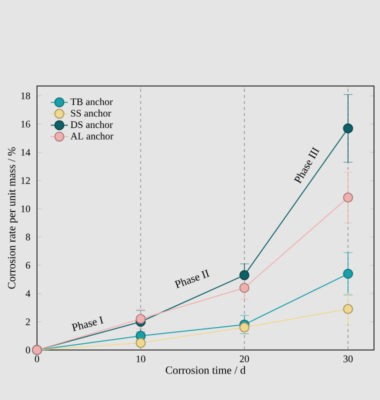 The image size is (380, 400). I want to click on legend-label: AL anchor, so click(92, 136).